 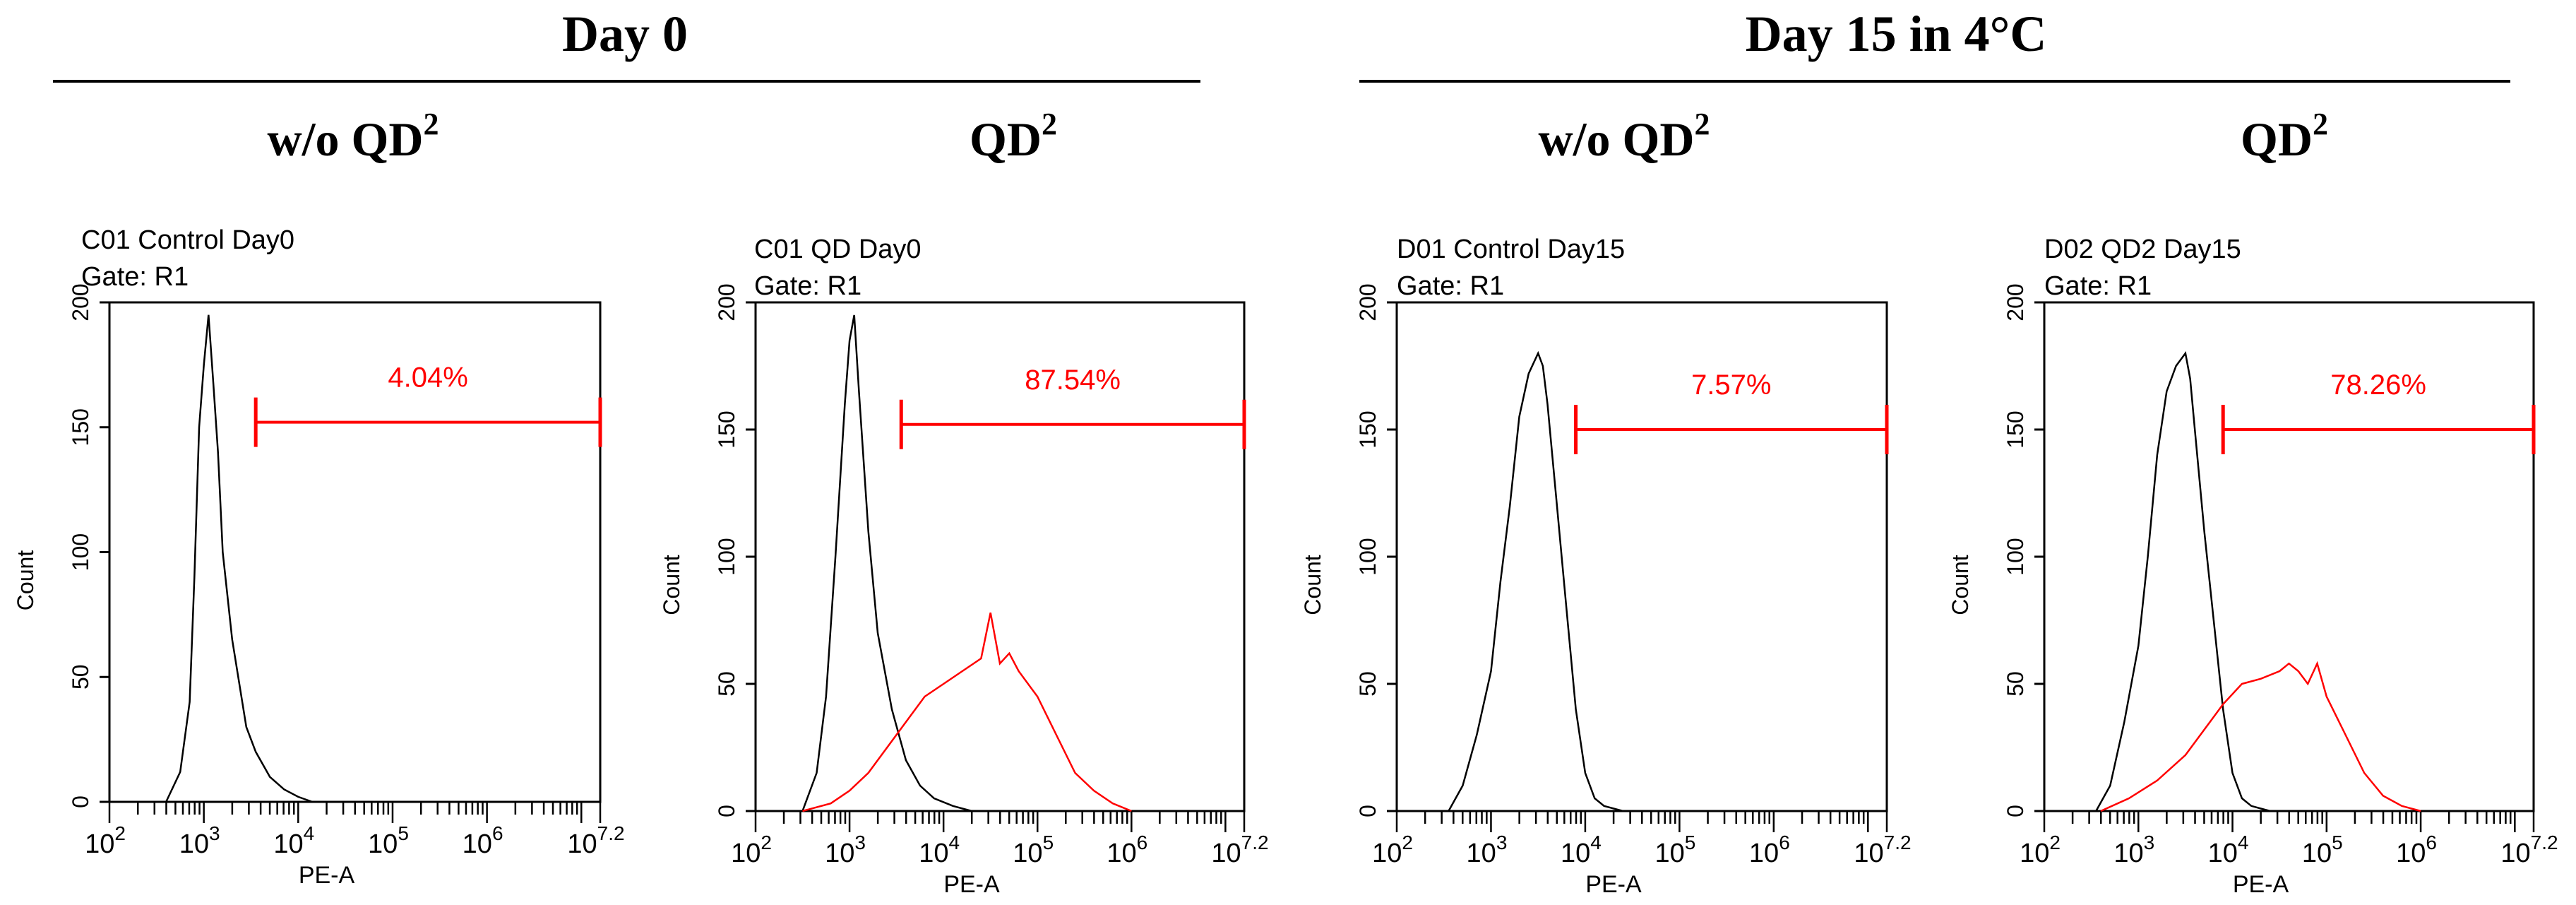 I want to click on histogram-title: D02 QD2 Day15, so click(x=2142, y=249).